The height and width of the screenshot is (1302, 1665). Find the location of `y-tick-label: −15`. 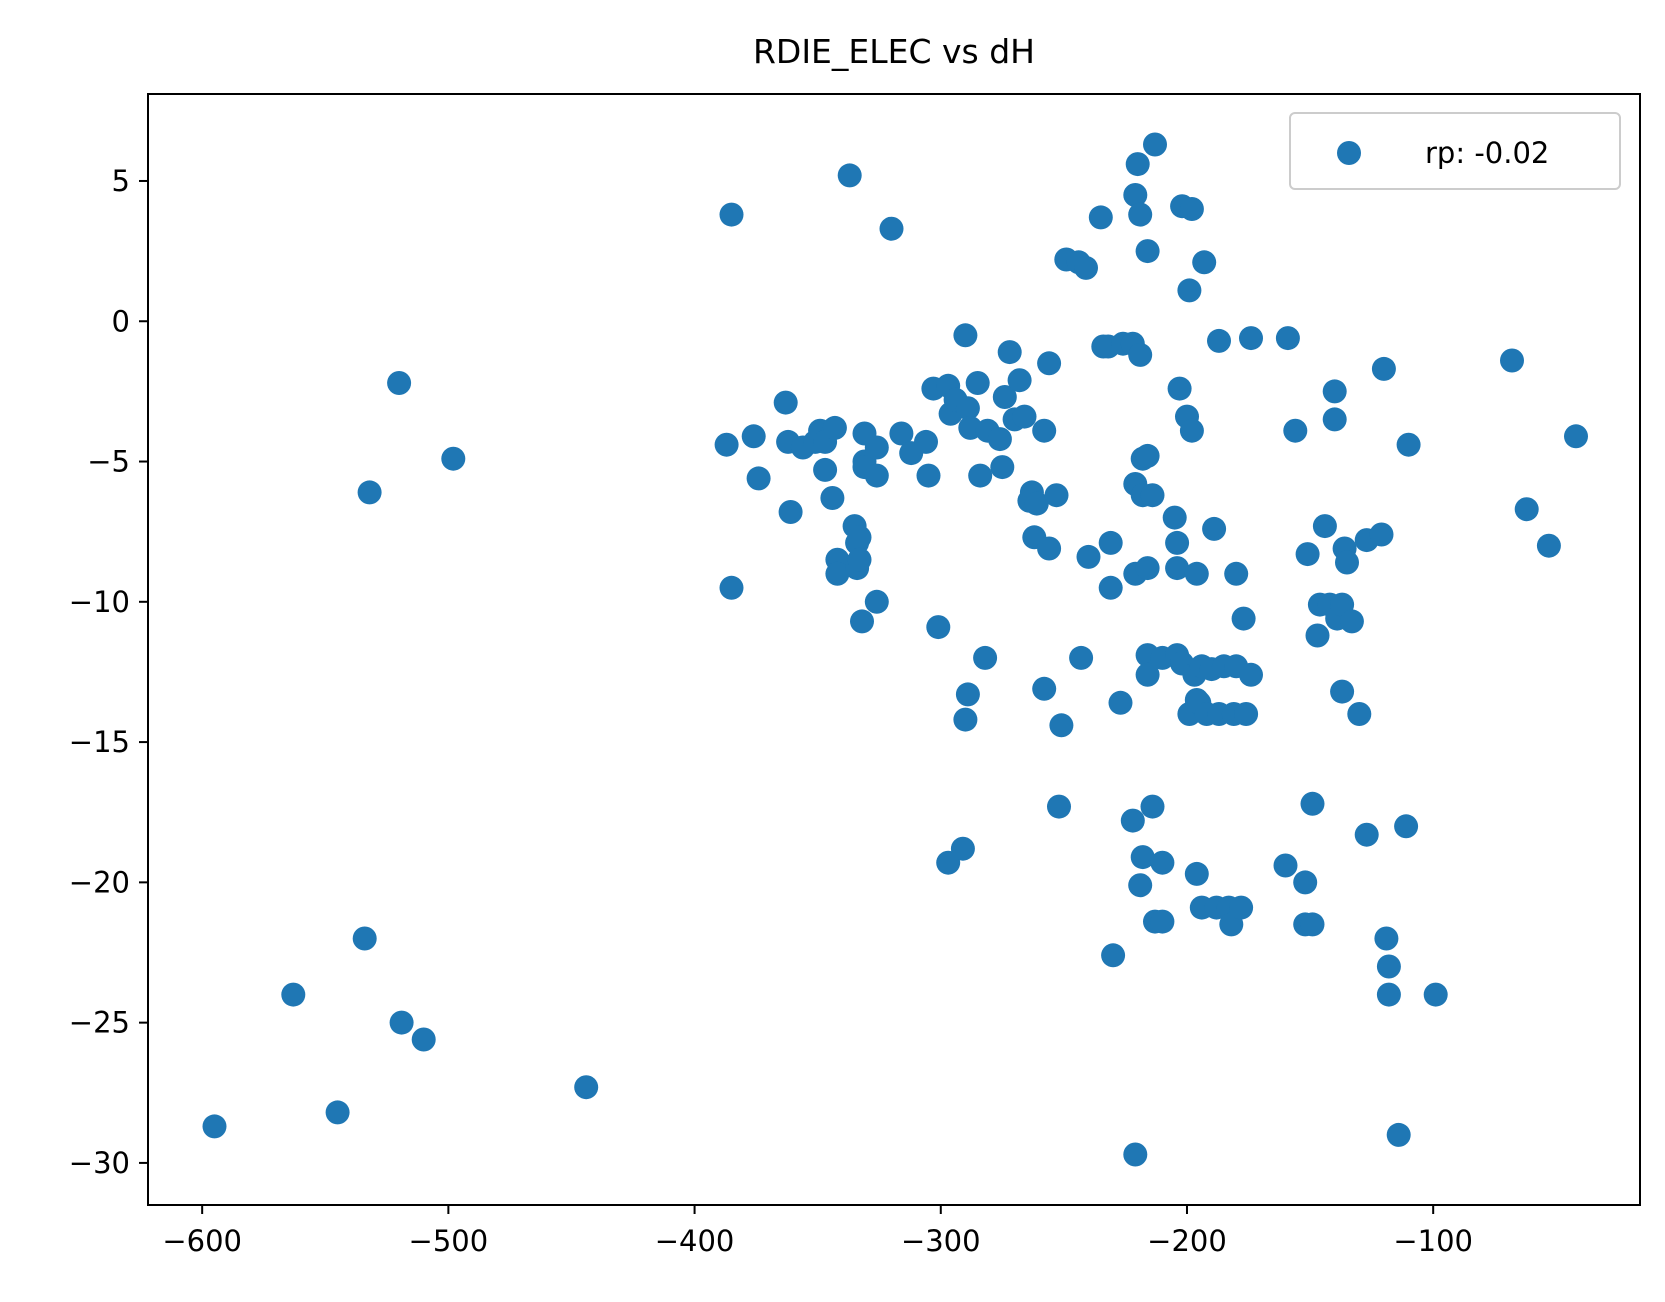

y-tick-label: −15 is located at coordinates (99, 742).